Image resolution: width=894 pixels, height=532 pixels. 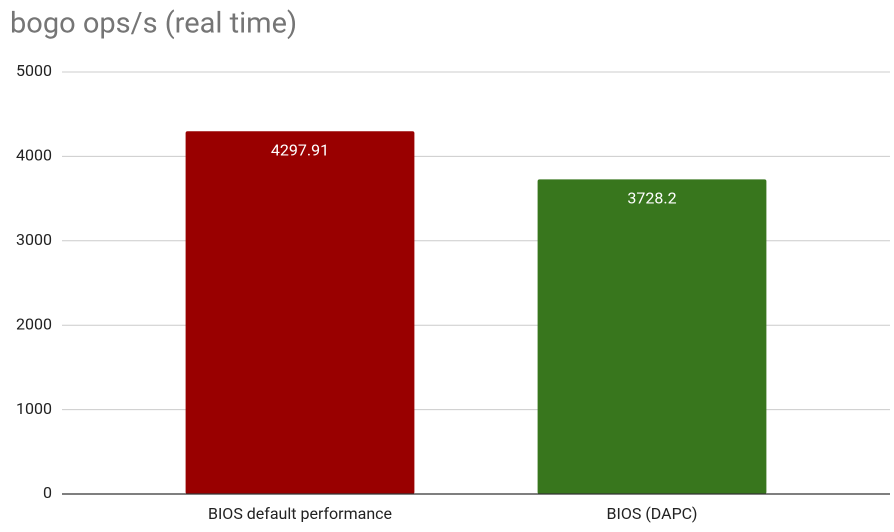 What do you see at coordinates (153, 24) in the screenshot?
I see `chart-title: bogo ops/s (real time)` at bounding box center [153, 24].